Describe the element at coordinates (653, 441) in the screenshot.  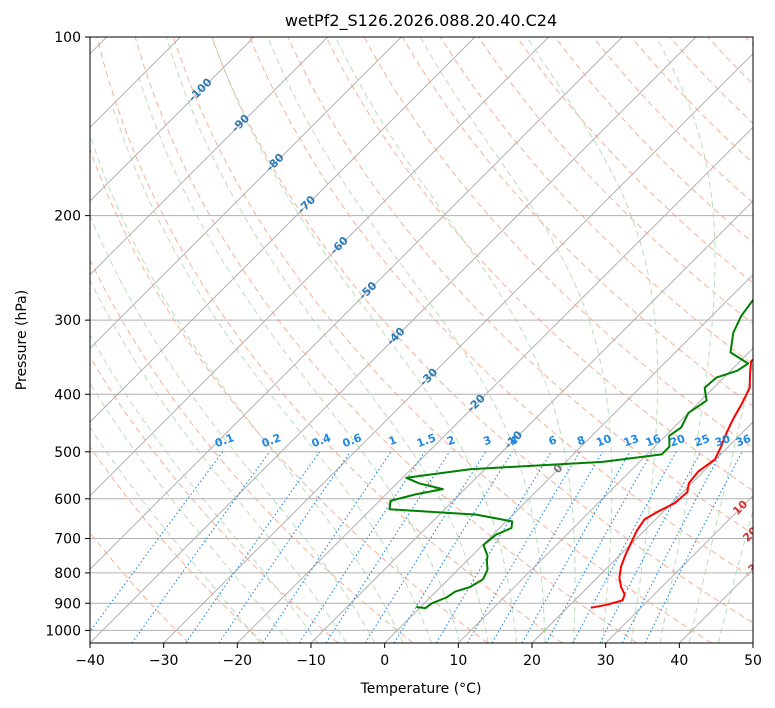
I see `mixing-ratio-label: 16` at that location.